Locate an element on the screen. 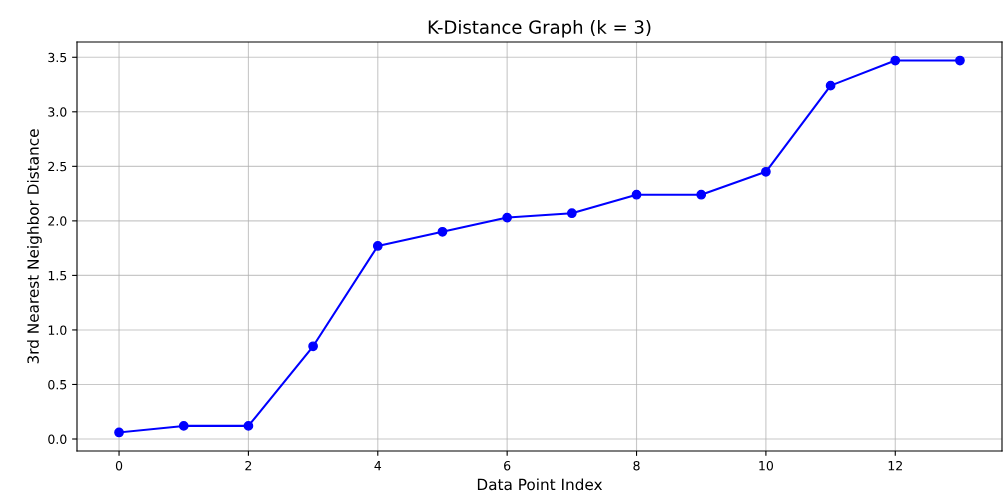 The height and width of the screenshot is (504, 1005). x-tick-label: 10 is located at coordinates (766, 465).